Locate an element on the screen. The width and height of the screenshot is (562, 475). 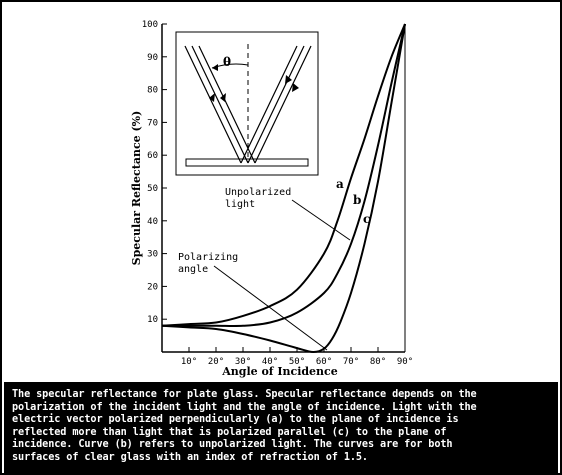
annotation-polarizing: Polarizing is located at coordinates (208, 257).